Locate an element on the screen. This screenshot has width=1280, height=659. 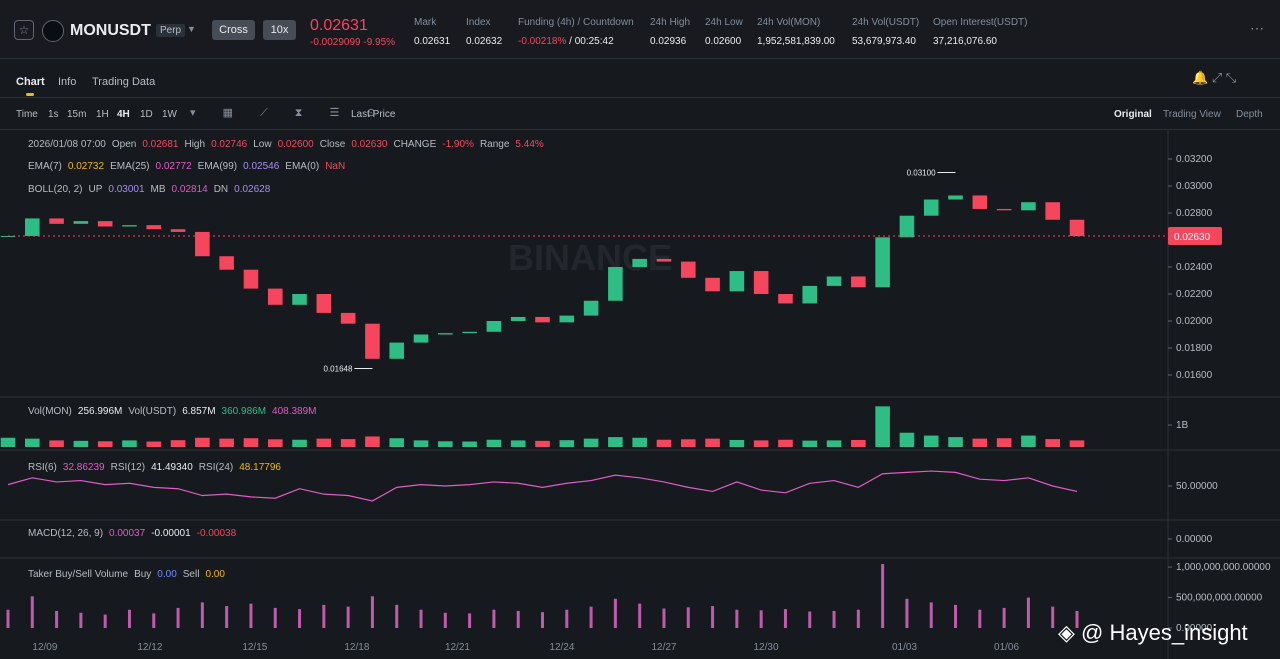
legend-value: 0.02628 is located at coordinates (252, 189).